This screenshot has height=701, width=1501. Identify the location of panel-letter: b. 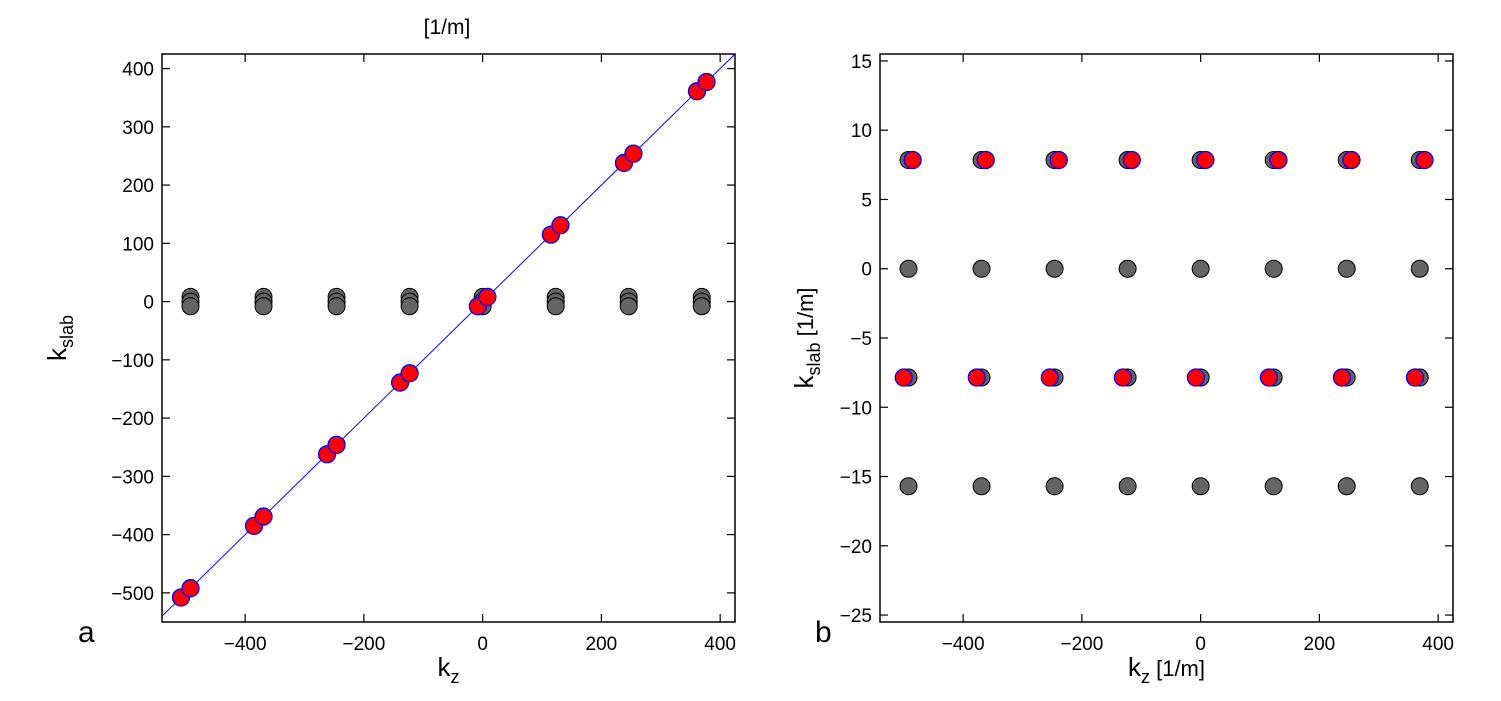
(823, 632).